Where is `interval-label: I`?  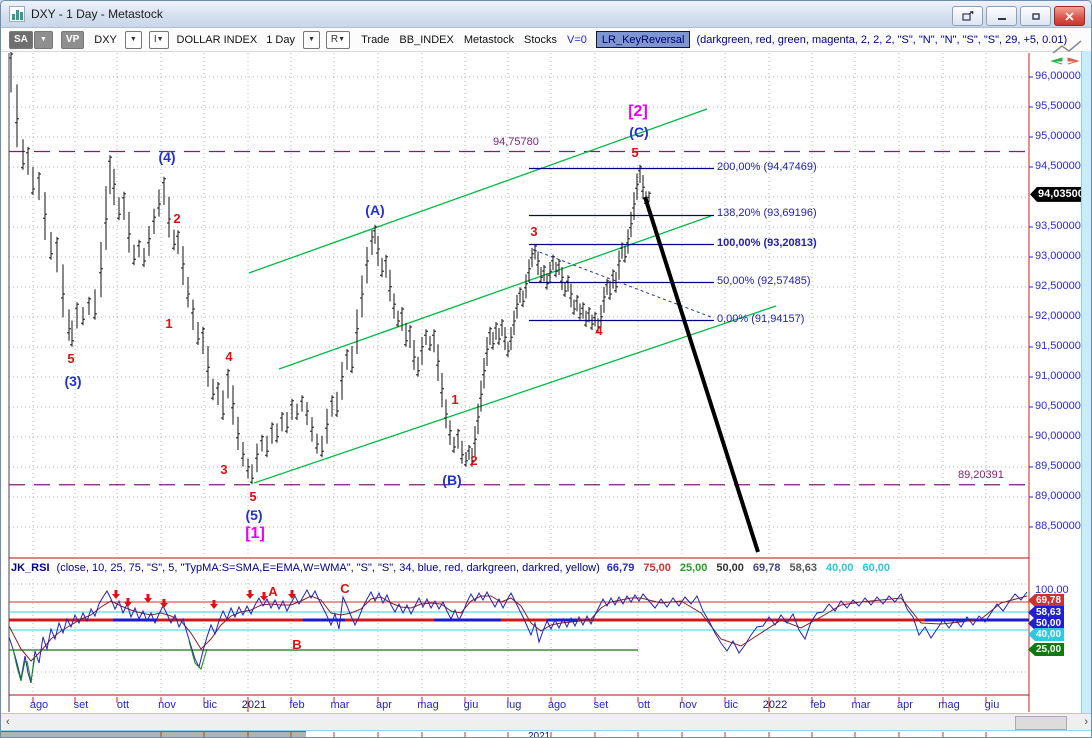
interval-label: I is located at coordinates (155, 39).